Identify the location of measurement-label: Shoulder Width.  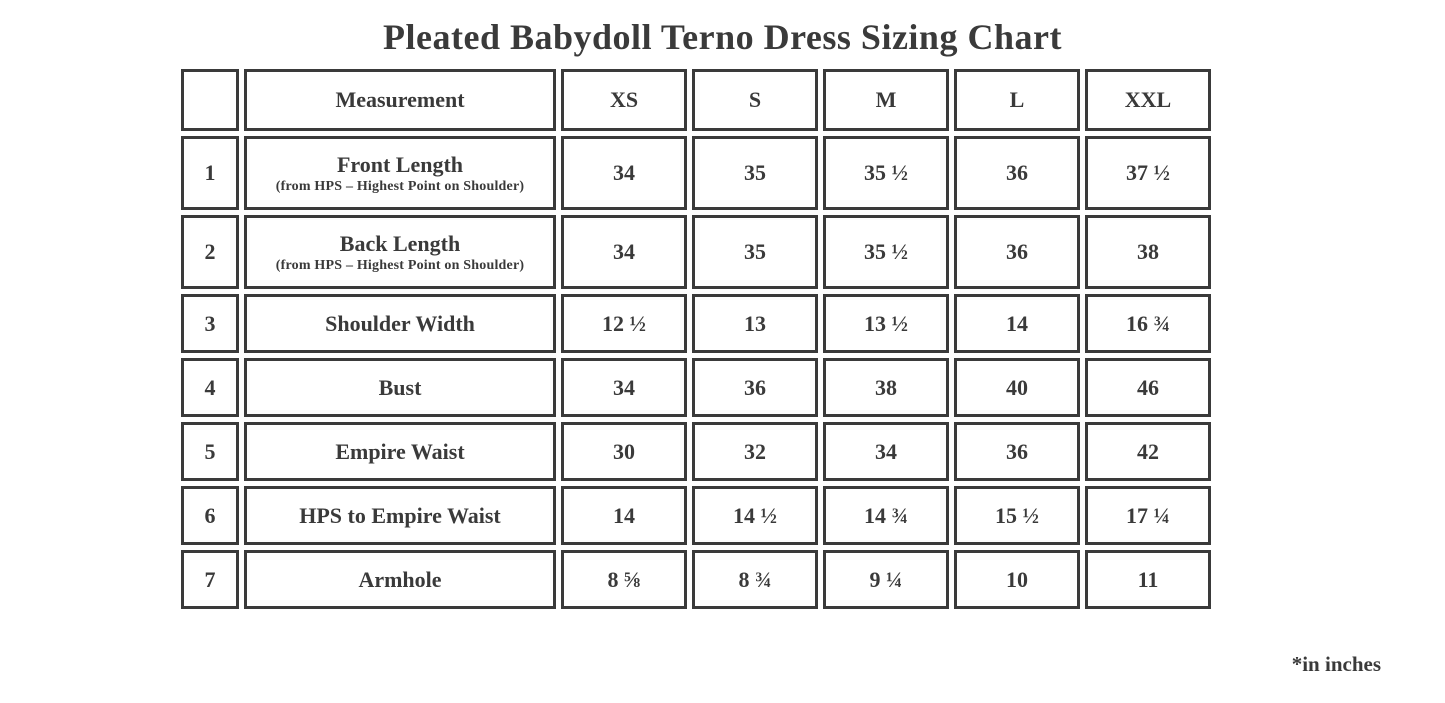
(400, 323).